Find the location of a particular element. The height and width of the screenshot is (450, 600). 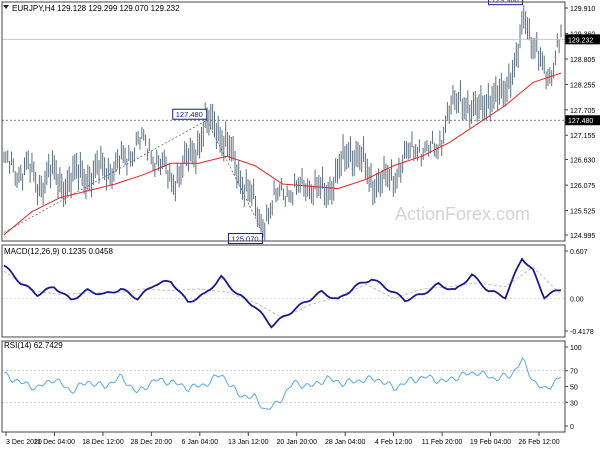

x-tick-label: 20 Jan 20:00 is located at coordinates (296, 442).